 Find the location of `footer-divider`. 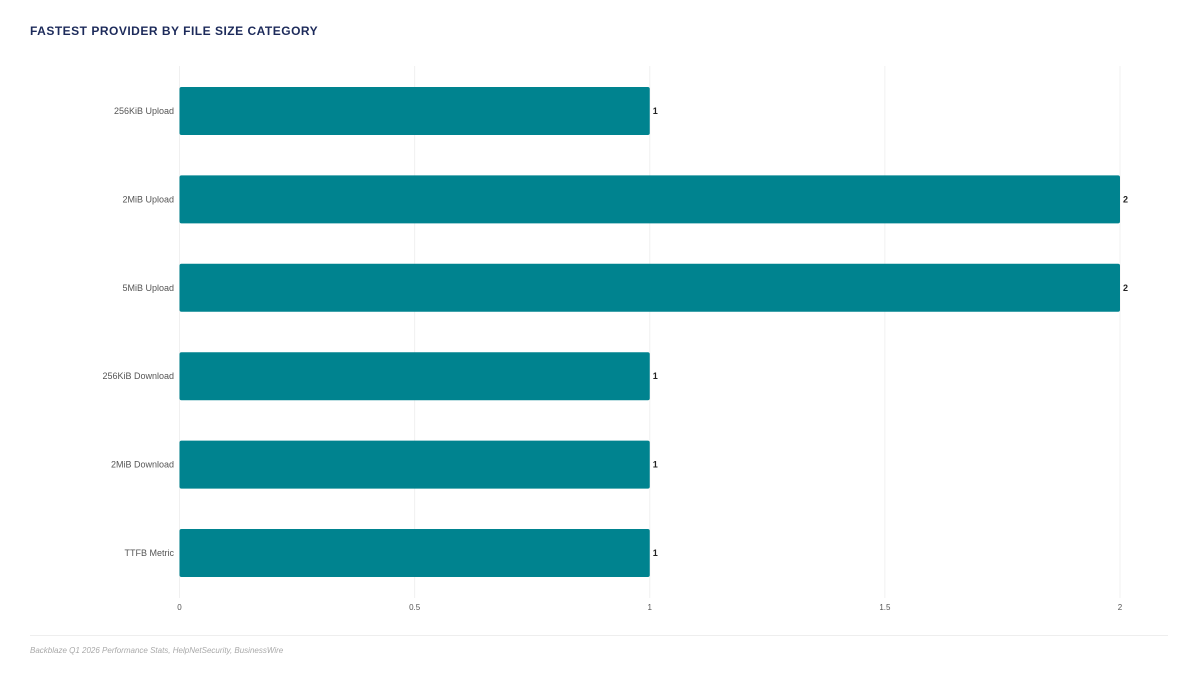

footer-divider is located at coordinates (599, 635).